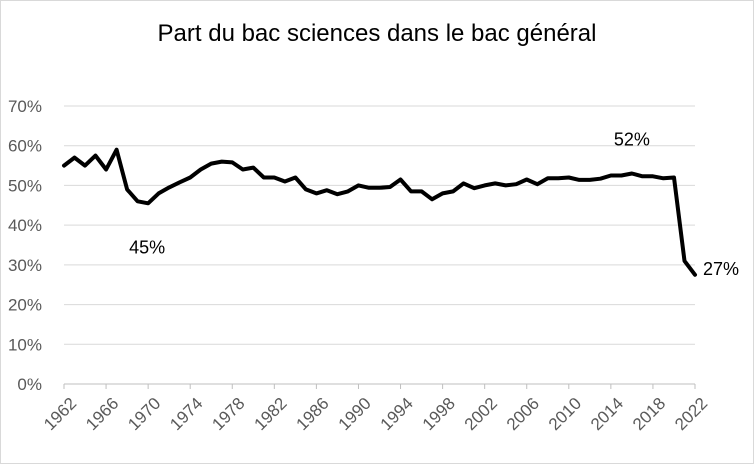 The height and width of the screenshot is (464, 754). Describe the element at coordinates (25, 344) in the screenshot. I see `y-tick-label: 10%` at that location.